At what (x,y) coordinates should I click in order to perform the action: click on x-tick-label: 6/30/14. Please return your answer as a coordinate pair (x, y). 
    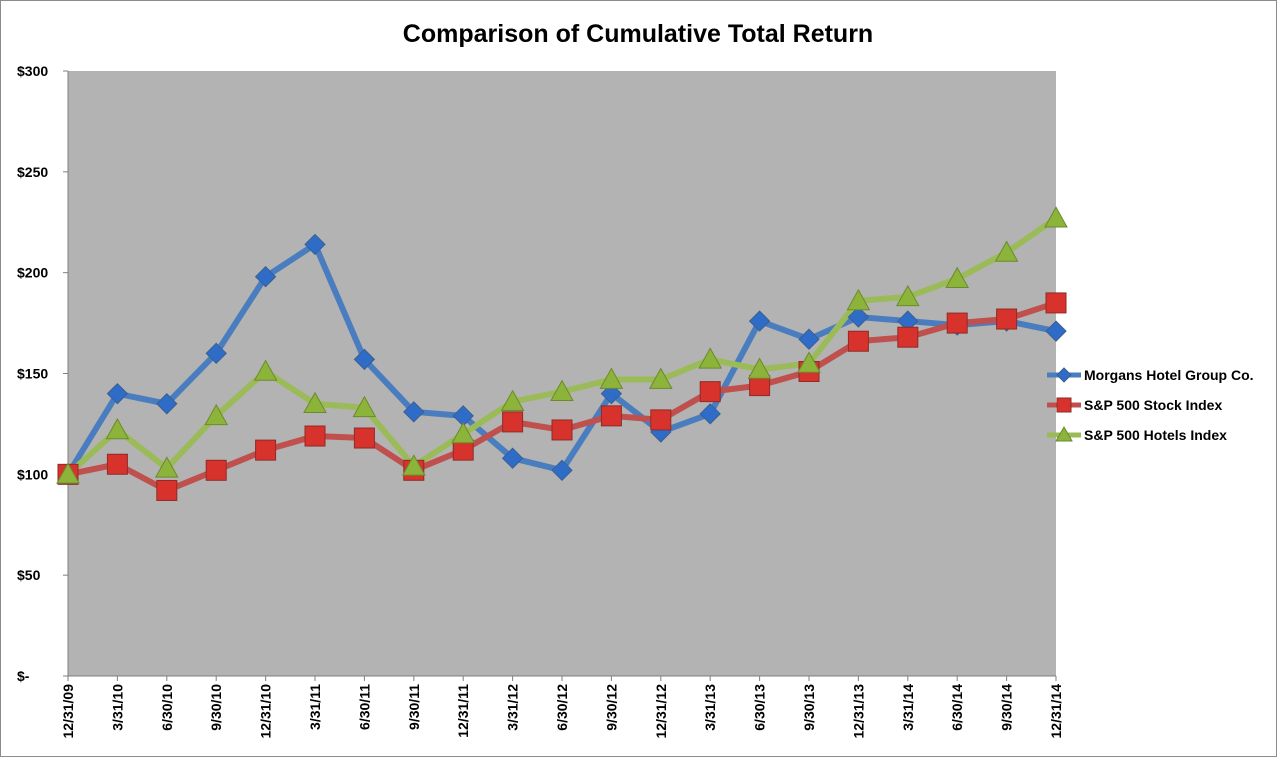
    Looking at the image, I should click on (957, 707).